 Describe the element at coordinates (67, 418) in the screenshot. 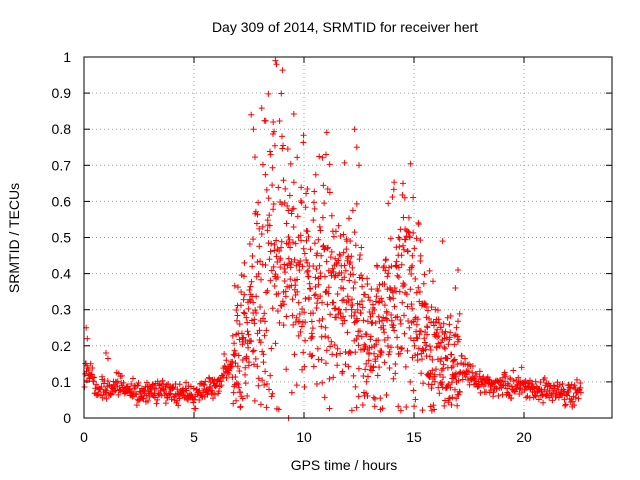

I see `y-tick-label: 0` at that location.